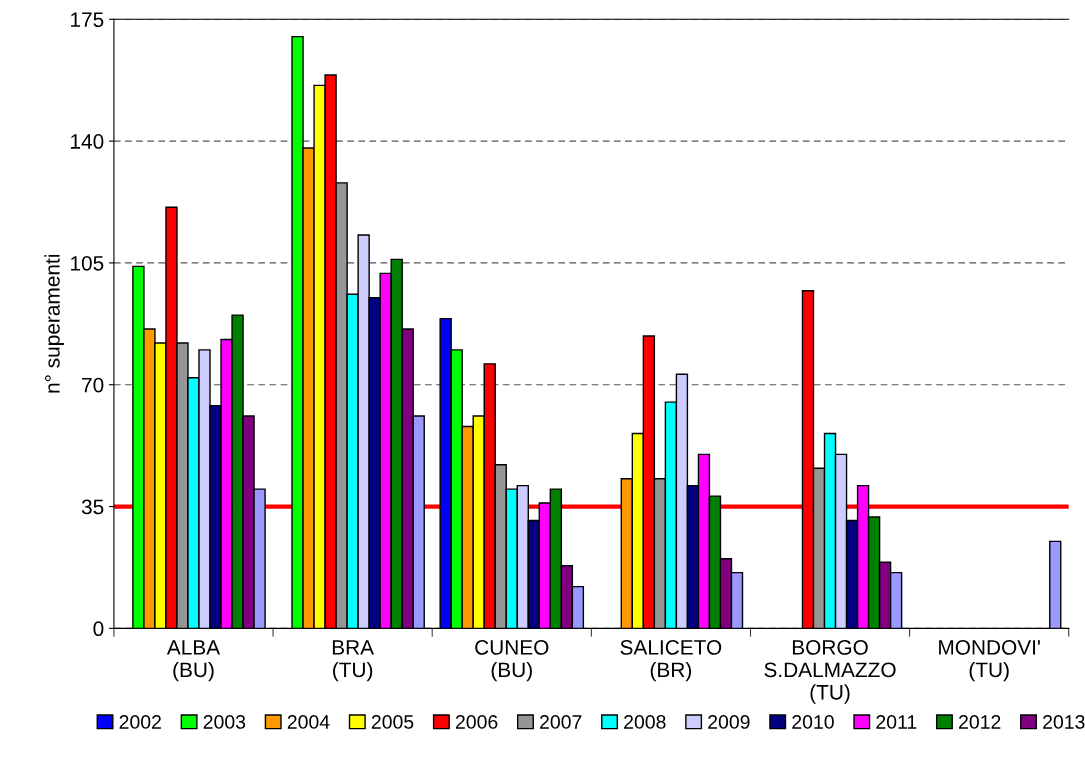 The height and width of the screenshot is (771, 1085). What do you see at coordinates (392, 722) in the screenshot?
I see `legend-label: 2005` at bounding box center [392, 722].